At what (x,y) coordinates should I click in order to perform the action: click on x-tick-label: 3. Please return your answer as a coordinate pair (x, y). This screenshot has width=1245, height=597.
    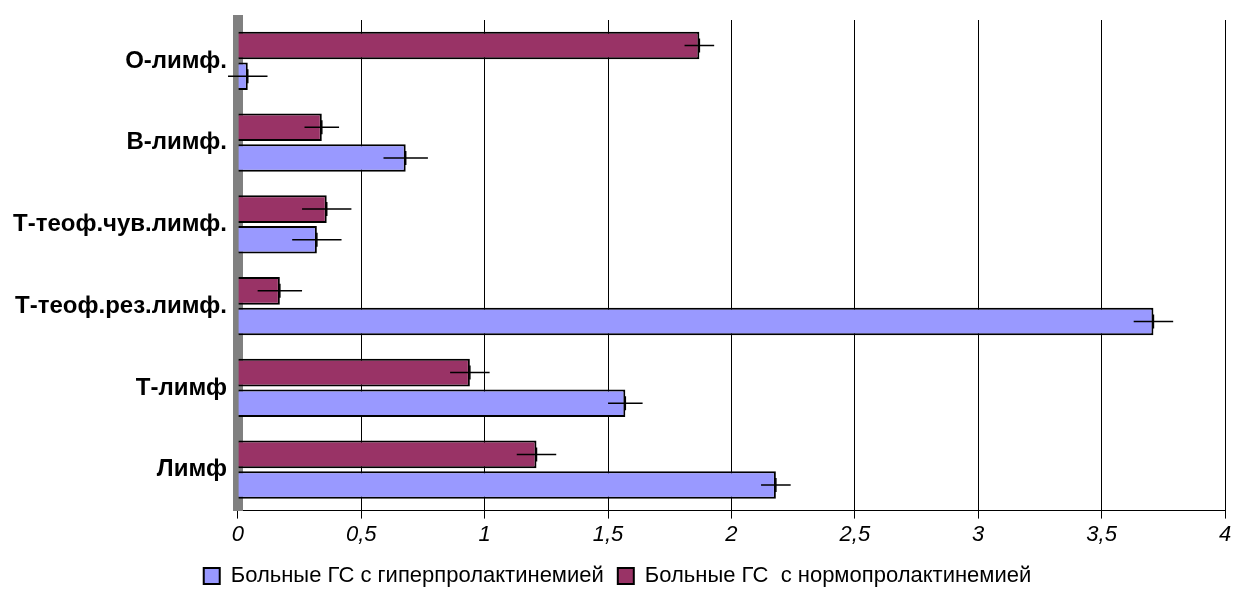
    Looking at the image, I should click on (979, 533).